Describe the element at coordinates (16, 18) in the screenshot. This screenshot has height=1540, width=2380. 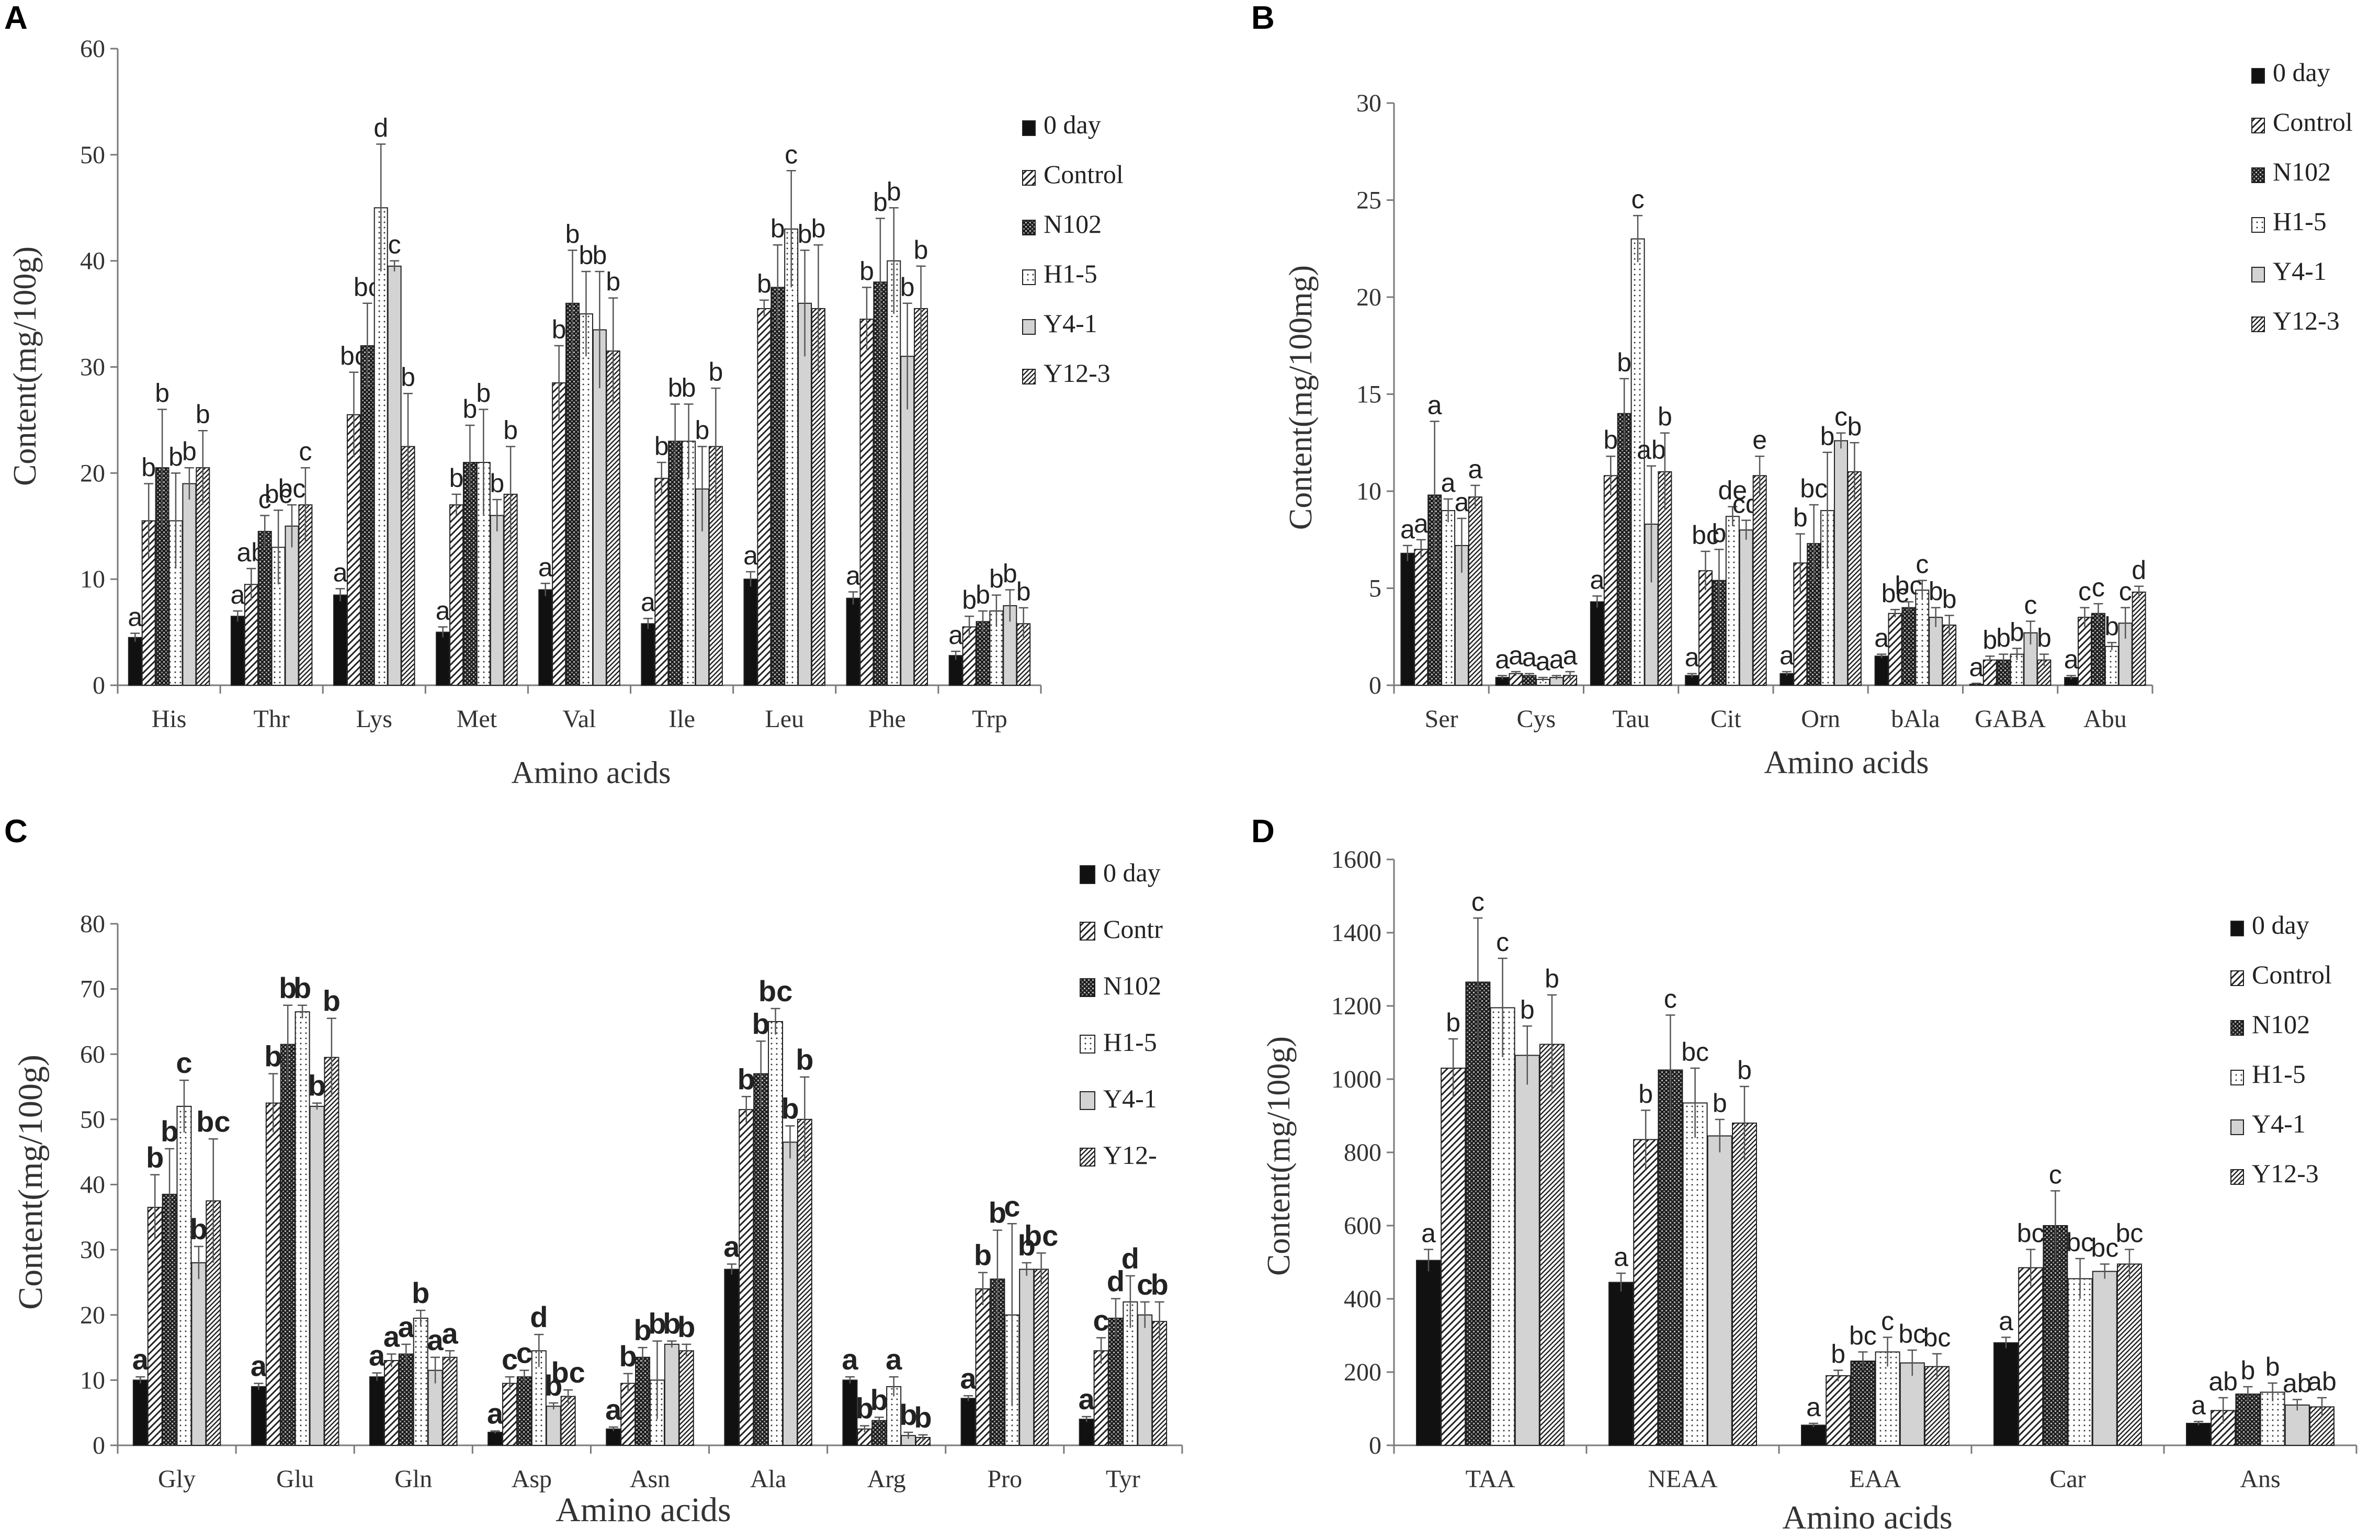
I see `panel-letter: A` at that location.